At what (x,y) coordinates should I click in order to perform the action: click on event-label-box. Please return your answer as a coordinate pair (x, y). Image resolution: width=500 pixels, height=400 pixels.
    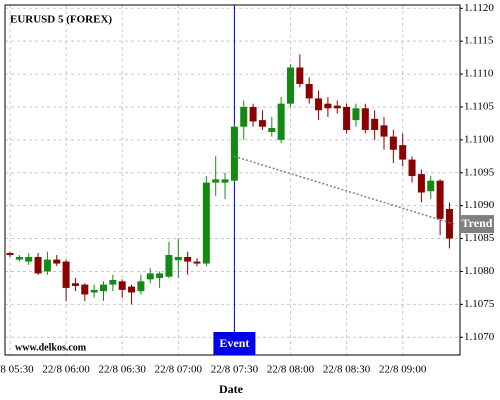
    Looking at the image, I should click on (234, 343).